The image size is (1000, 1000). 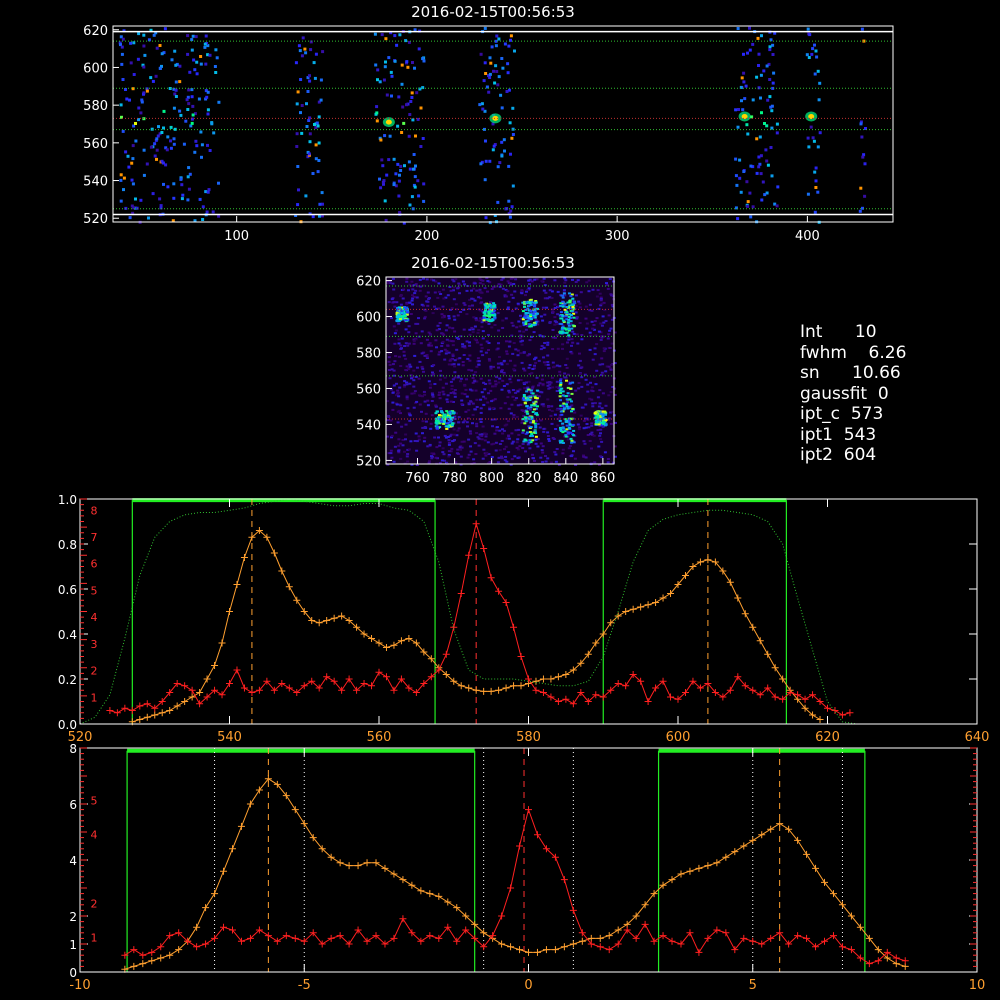 I want to click on y-tick-label: 580, so click(x=95, y=106).